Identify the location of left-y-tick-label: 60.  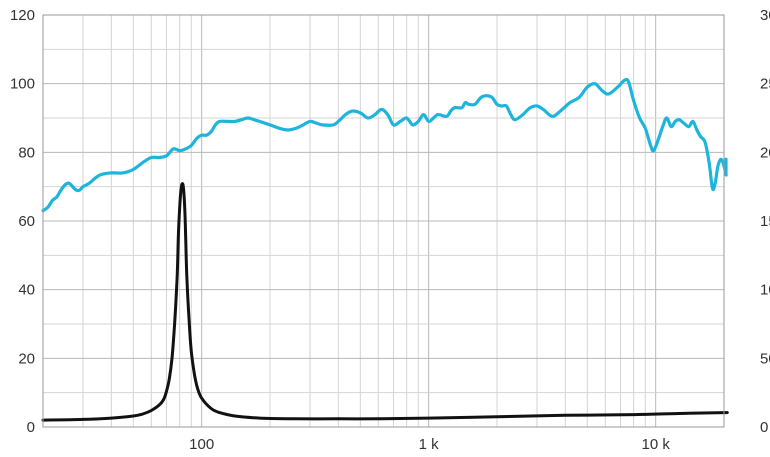
(26, 221).